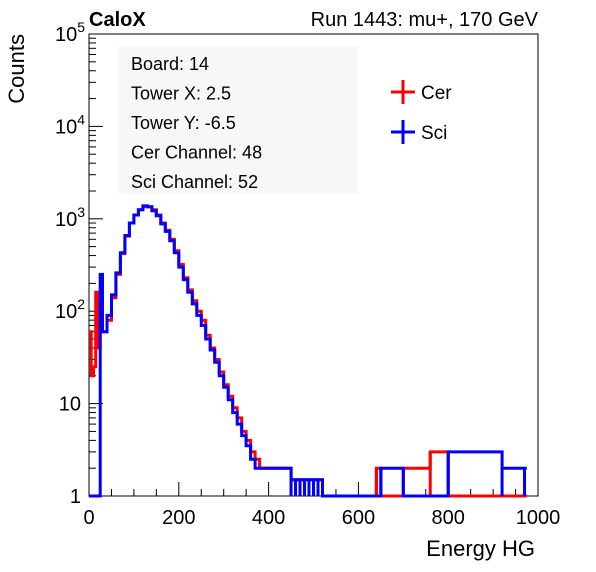 The width and height of the screenshot is (596, 572). Describe the element at coordinates (88, 518) in the screenshot. I see `x-tick-label: 0` at that location.